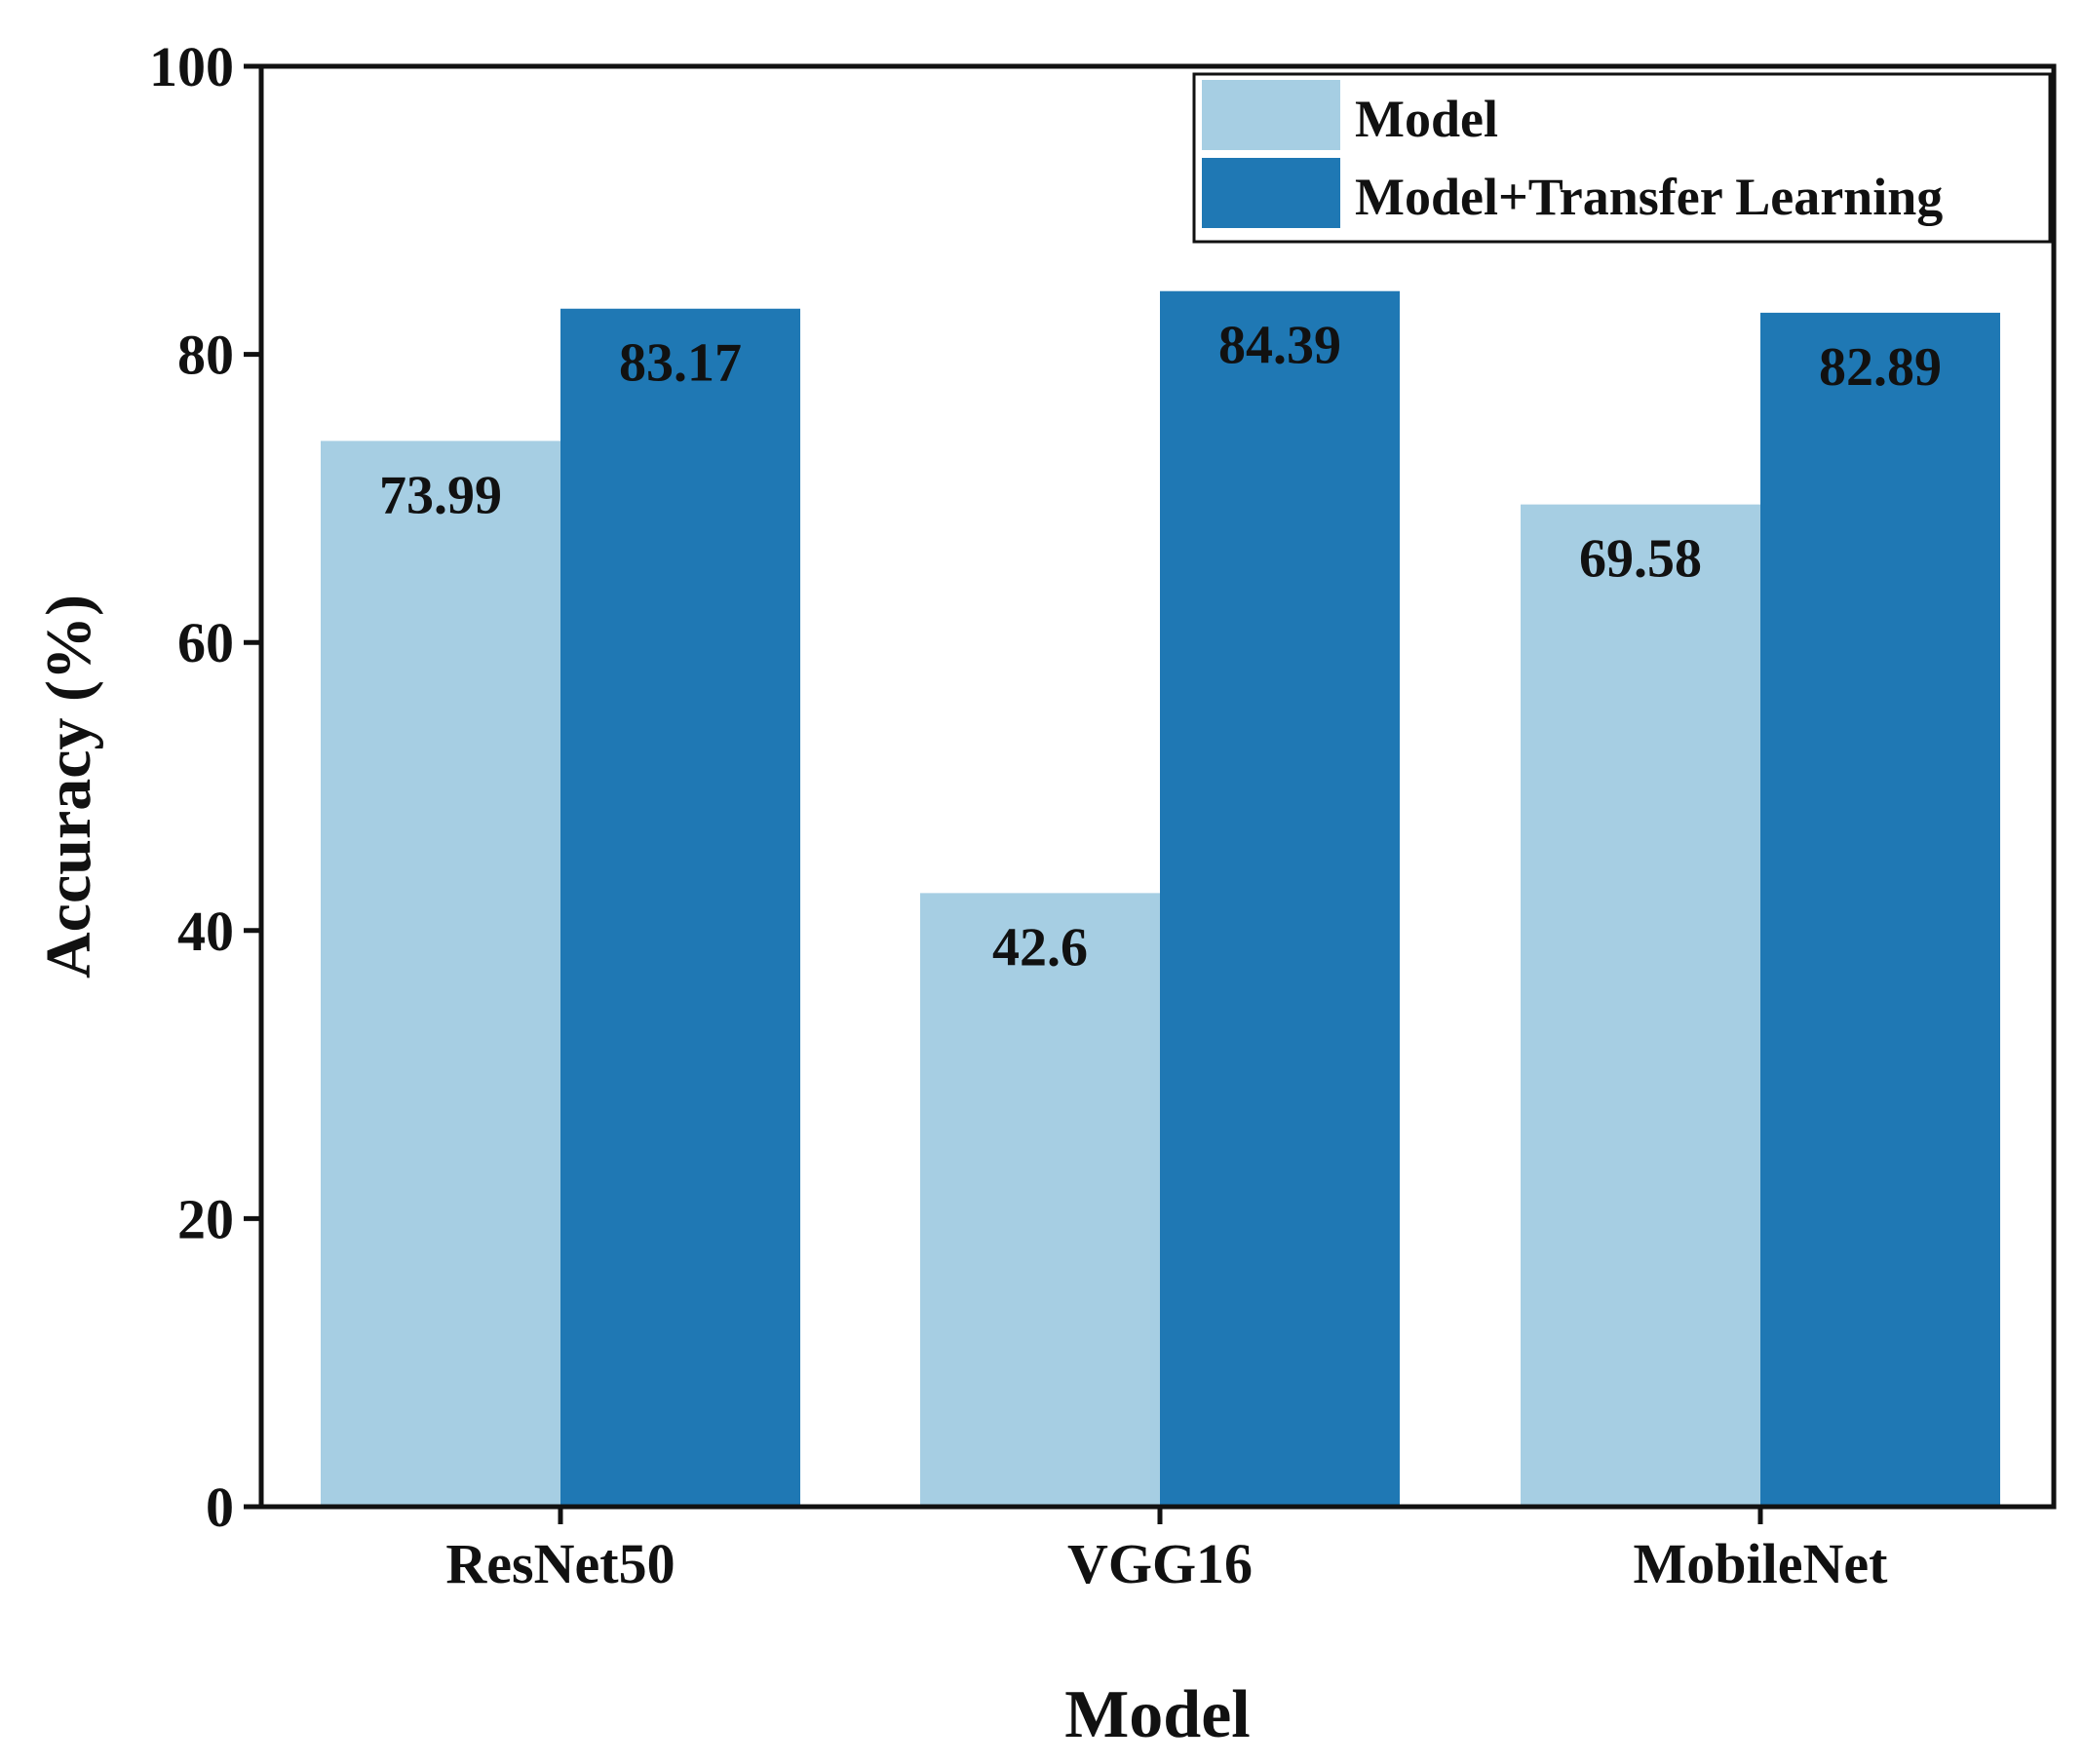 The width and height of the screenshot is (2084, 1764). I want to click on y-axis-label: Accuracy (%), so click(68, 786).